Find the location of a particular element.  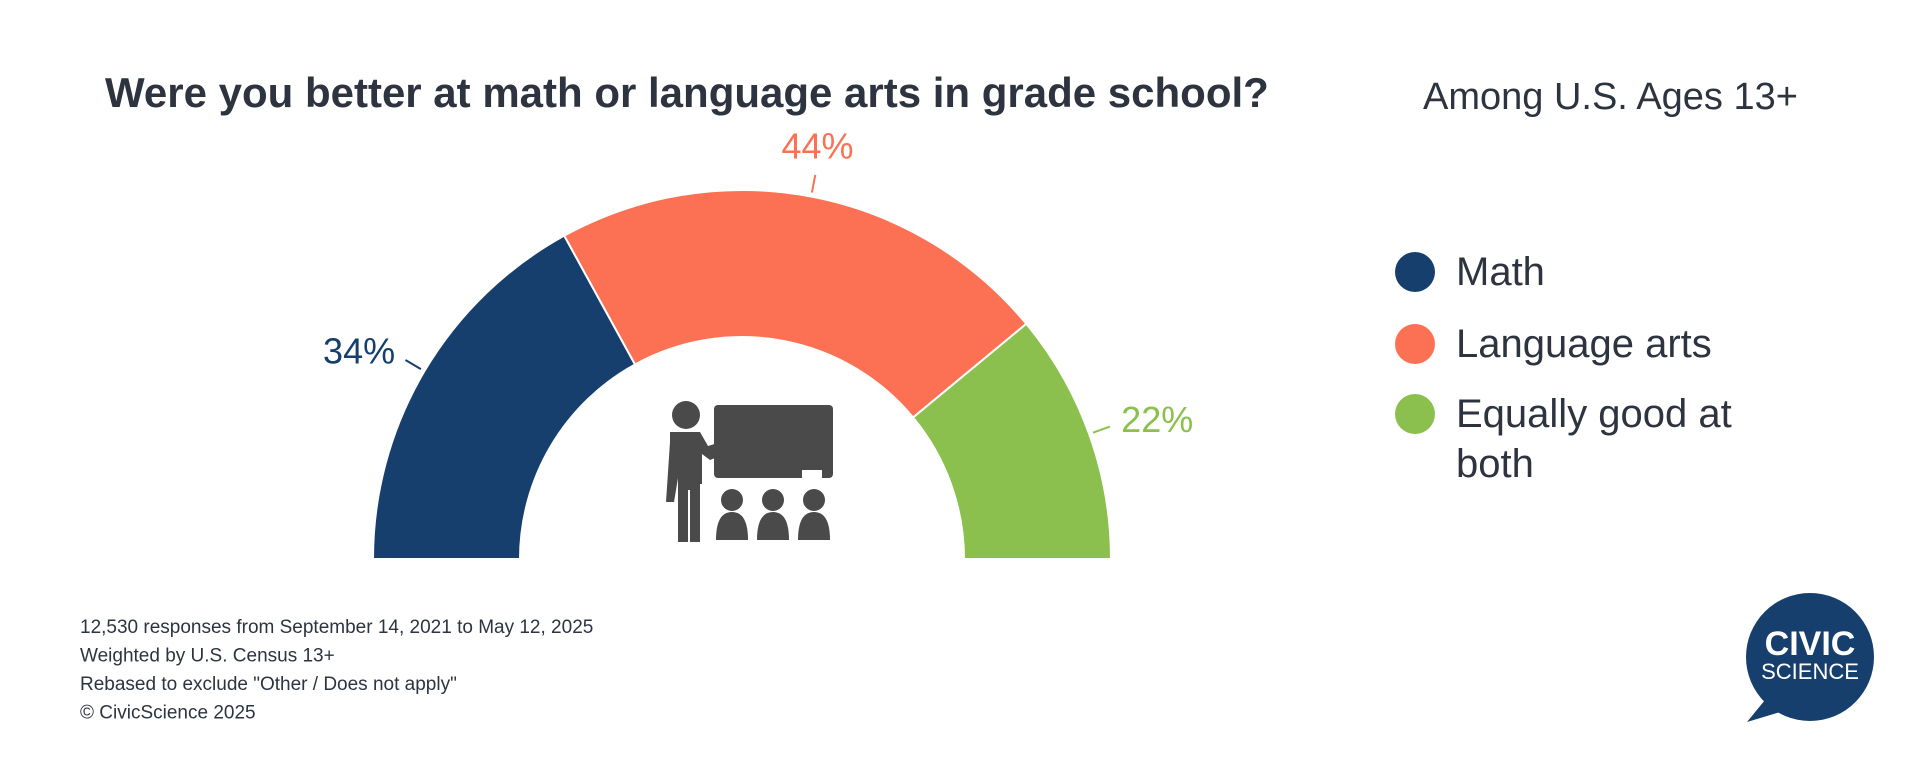

footnote: © CivicScience 2025 is located at coordinates (168, 713).